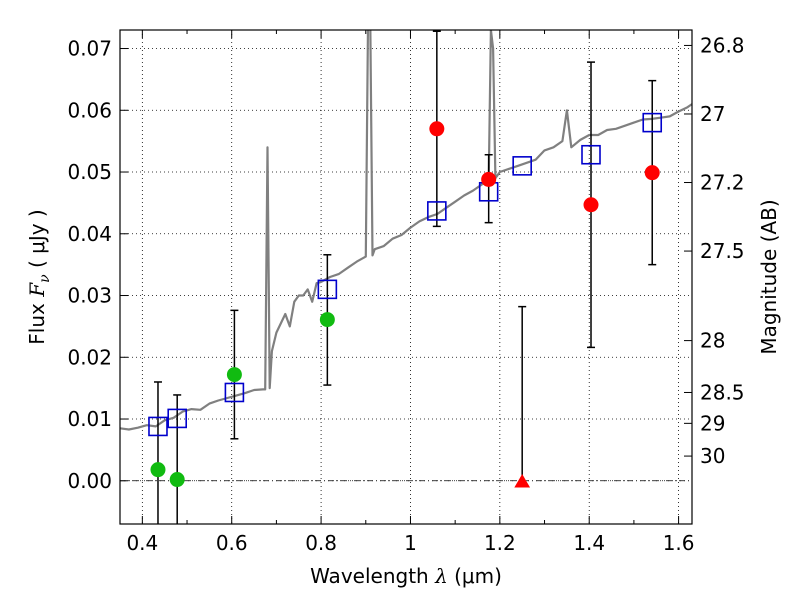 This screenshot has height=600, width=800. Describe the element at coordinates (37, 241) in the screenshot. I see `y-axis-label-unit: ( μJy )` at that location.